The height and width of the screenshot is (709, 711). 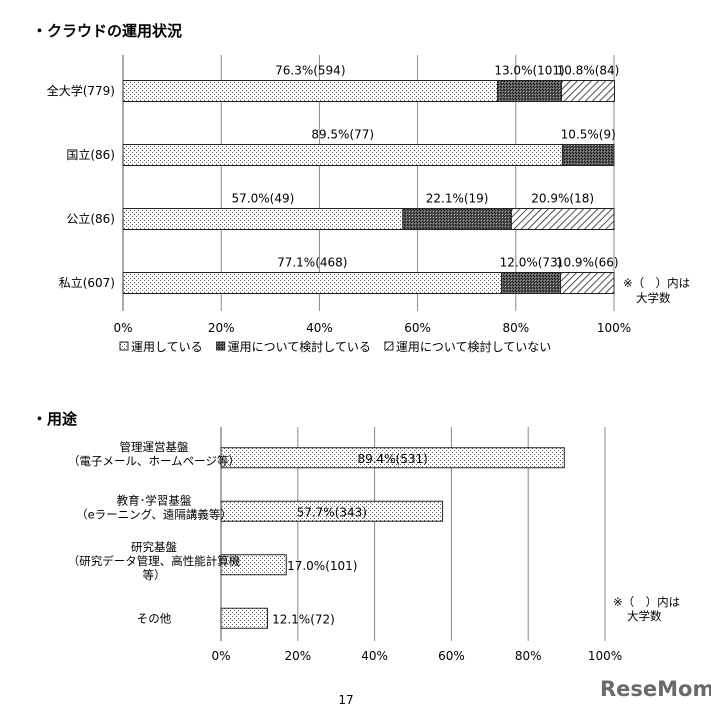 What do you see at coordinates (154, 561) in the screenshot?
I see `category-label: （研究データ管理、高性能計算機` at bounding box center [154, 561].